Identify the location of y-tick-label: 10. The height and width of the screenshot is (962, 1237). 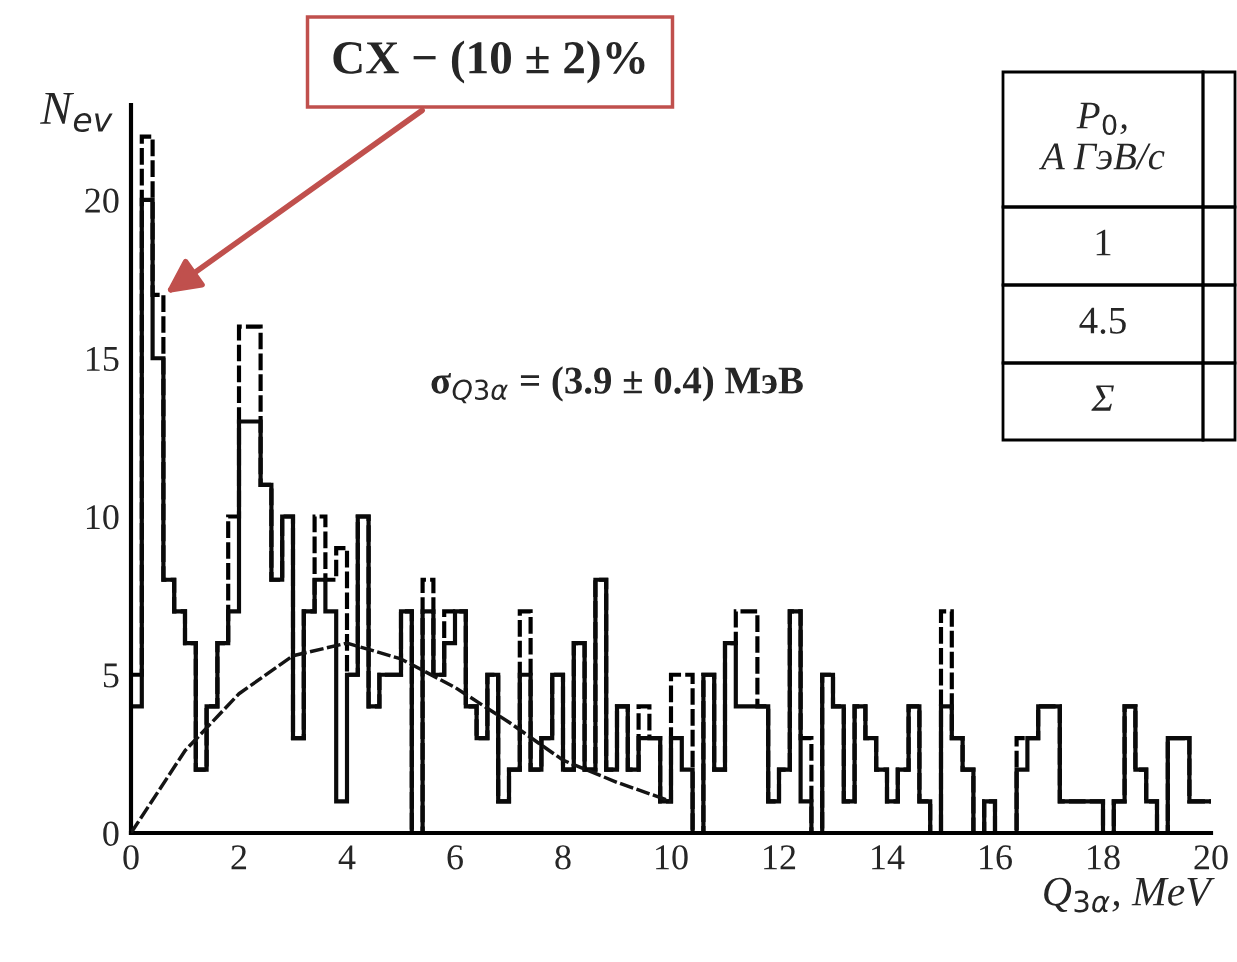
(102, 517).